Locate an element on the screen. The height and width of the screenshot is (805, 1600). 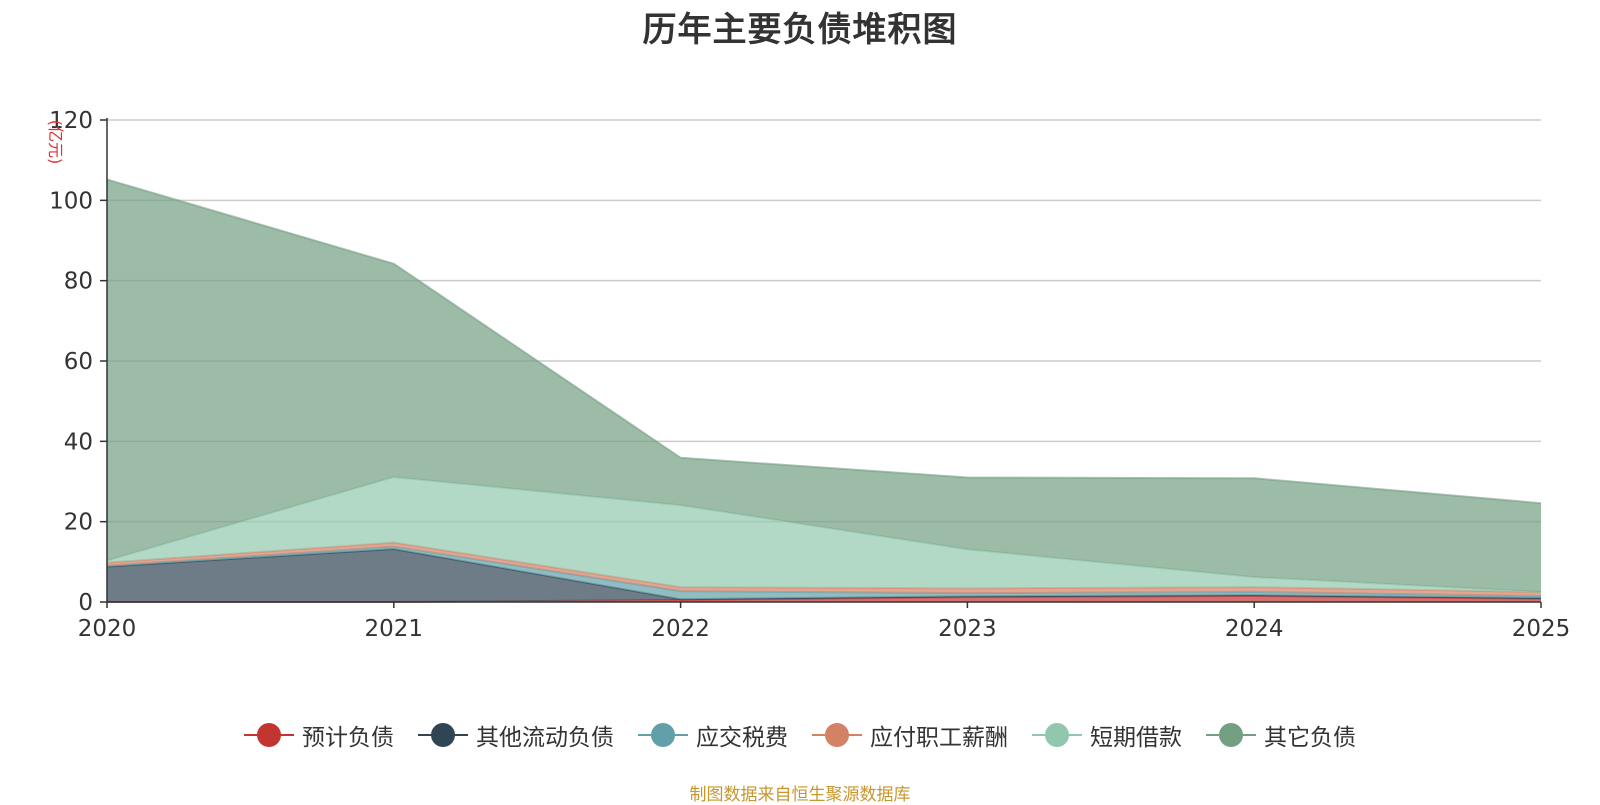
legend-item: 应付职工薪酬 is located at coordinates (910, 735).